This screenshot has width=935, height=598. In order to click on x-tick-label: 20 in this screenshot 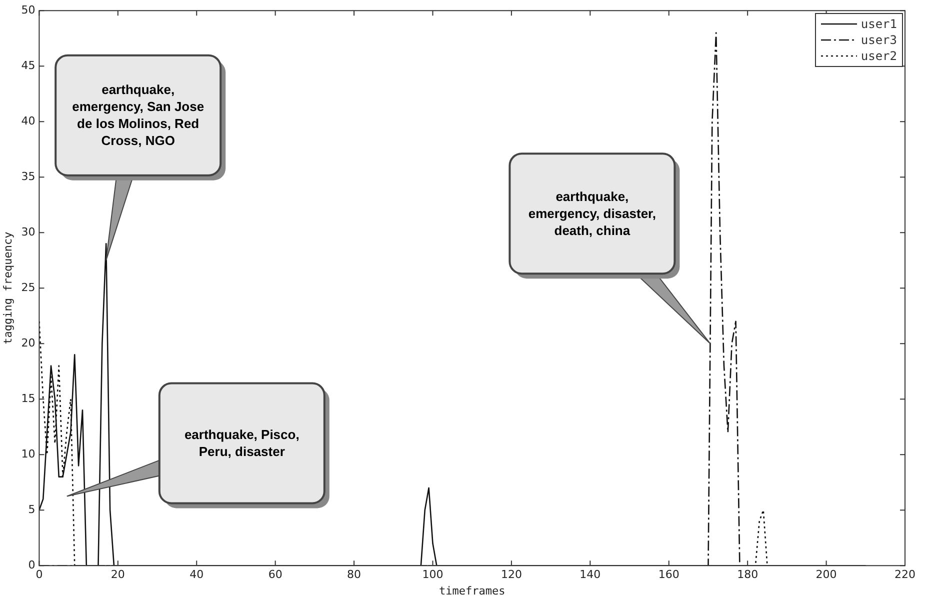, I will do `click(117, 575)`.